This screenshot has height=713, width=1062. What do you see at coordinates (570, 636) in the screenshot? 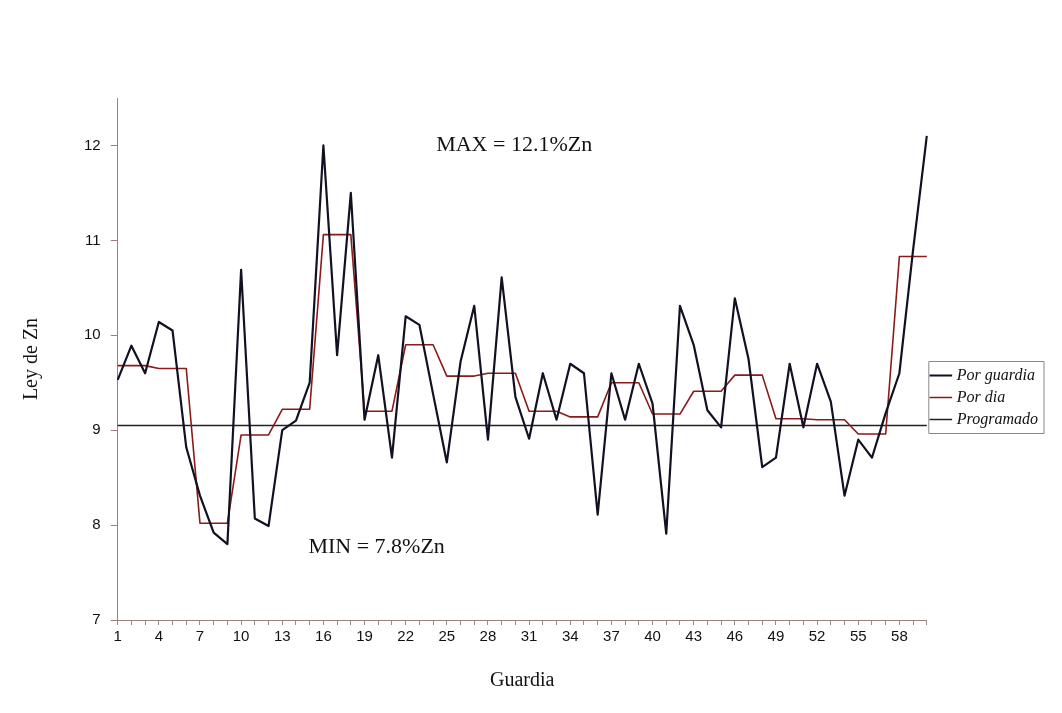
I see `x-tick-label: 34` at bounding box center [570, 636].